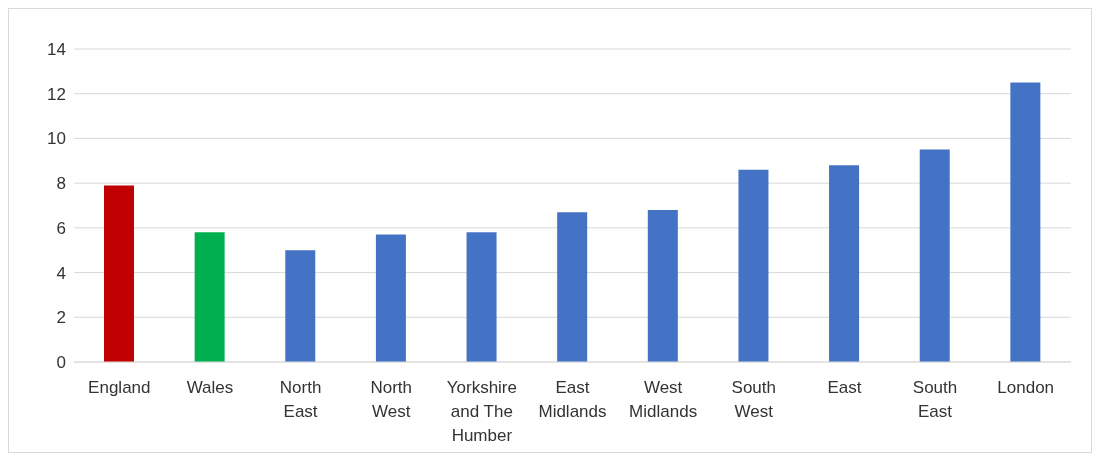 The height and width of the screenshot is (461, 1100). What do you see at coordinates (56, 94) in the screenshot?
I see `y-tick-label: 12` at bounding box center [56, 94].